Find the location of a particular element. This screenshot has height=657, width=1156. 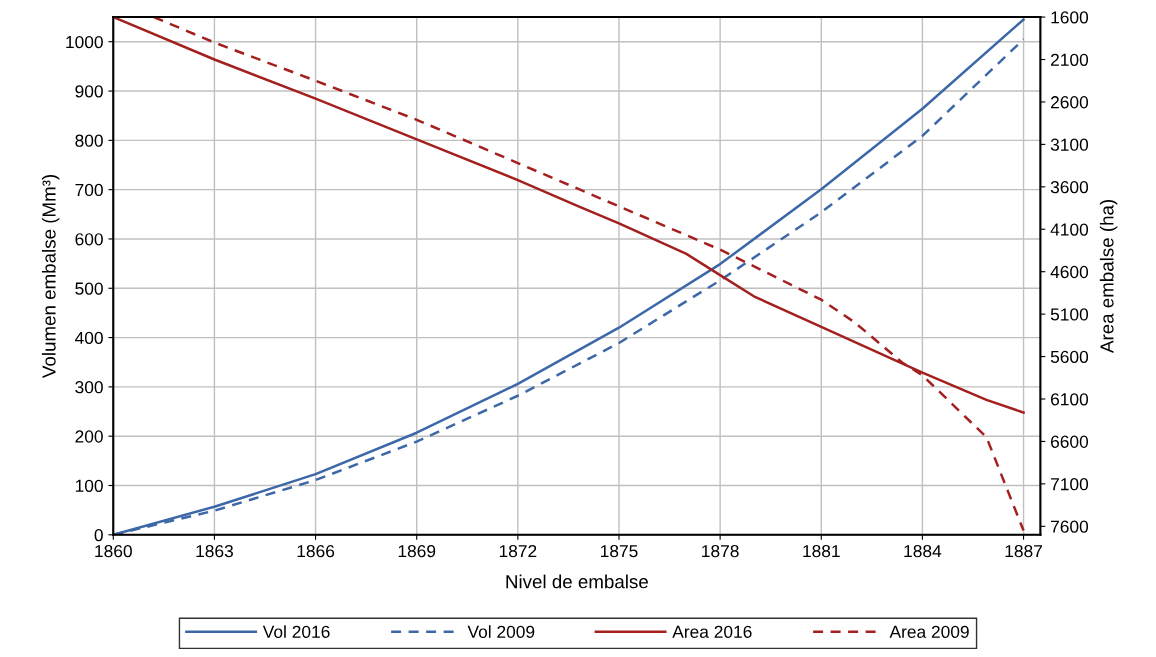

x-tick-label: 1887 is located at coordinates (1023, 551).